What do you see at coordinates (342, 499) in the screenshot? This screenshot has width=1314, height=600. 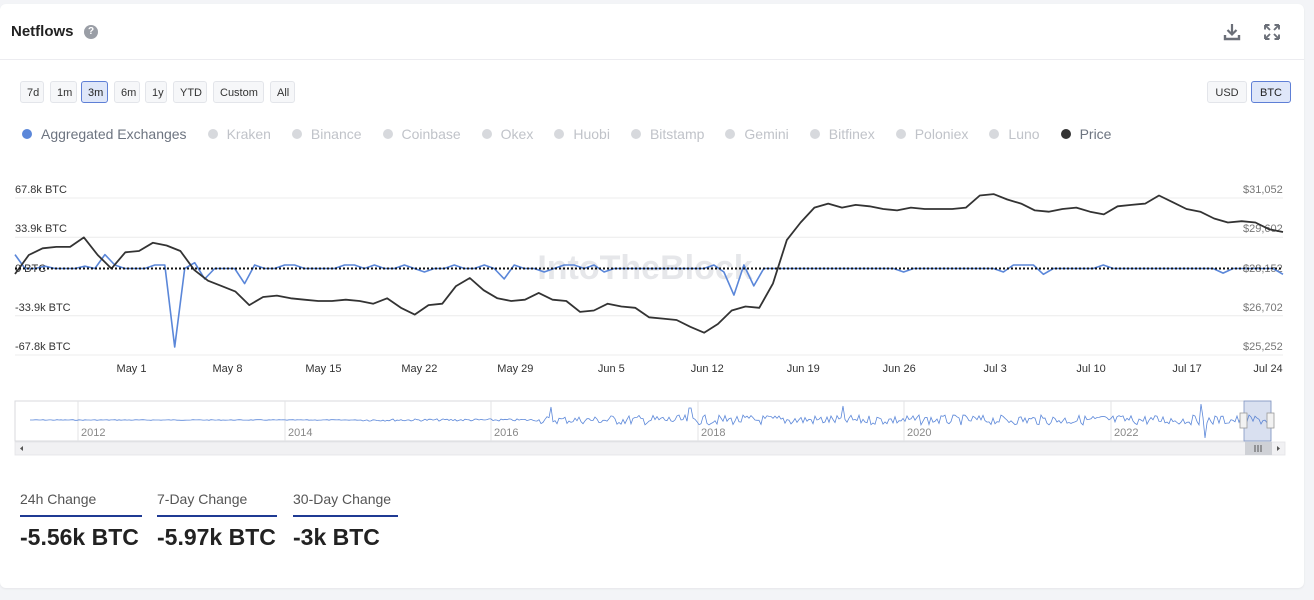 I see `stat-label: 30-Day Change` at bounding box center [342, 499].